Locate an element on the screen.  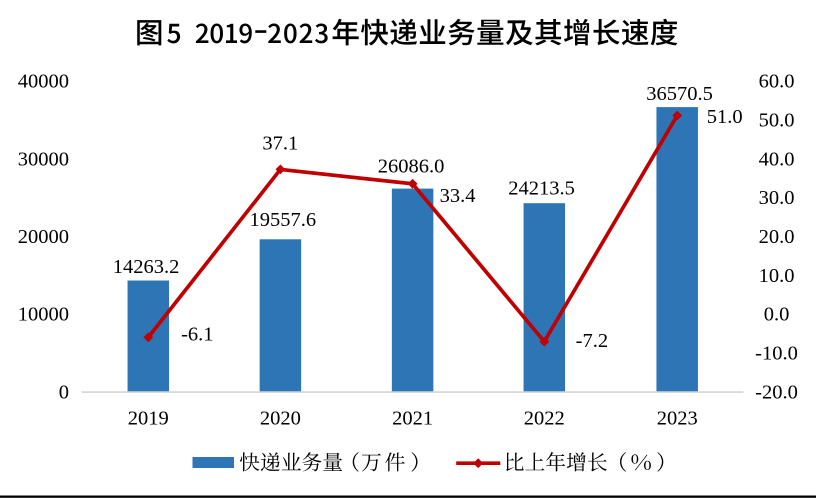
svg-text: 19557.6 is located at coordinates (282, 220).